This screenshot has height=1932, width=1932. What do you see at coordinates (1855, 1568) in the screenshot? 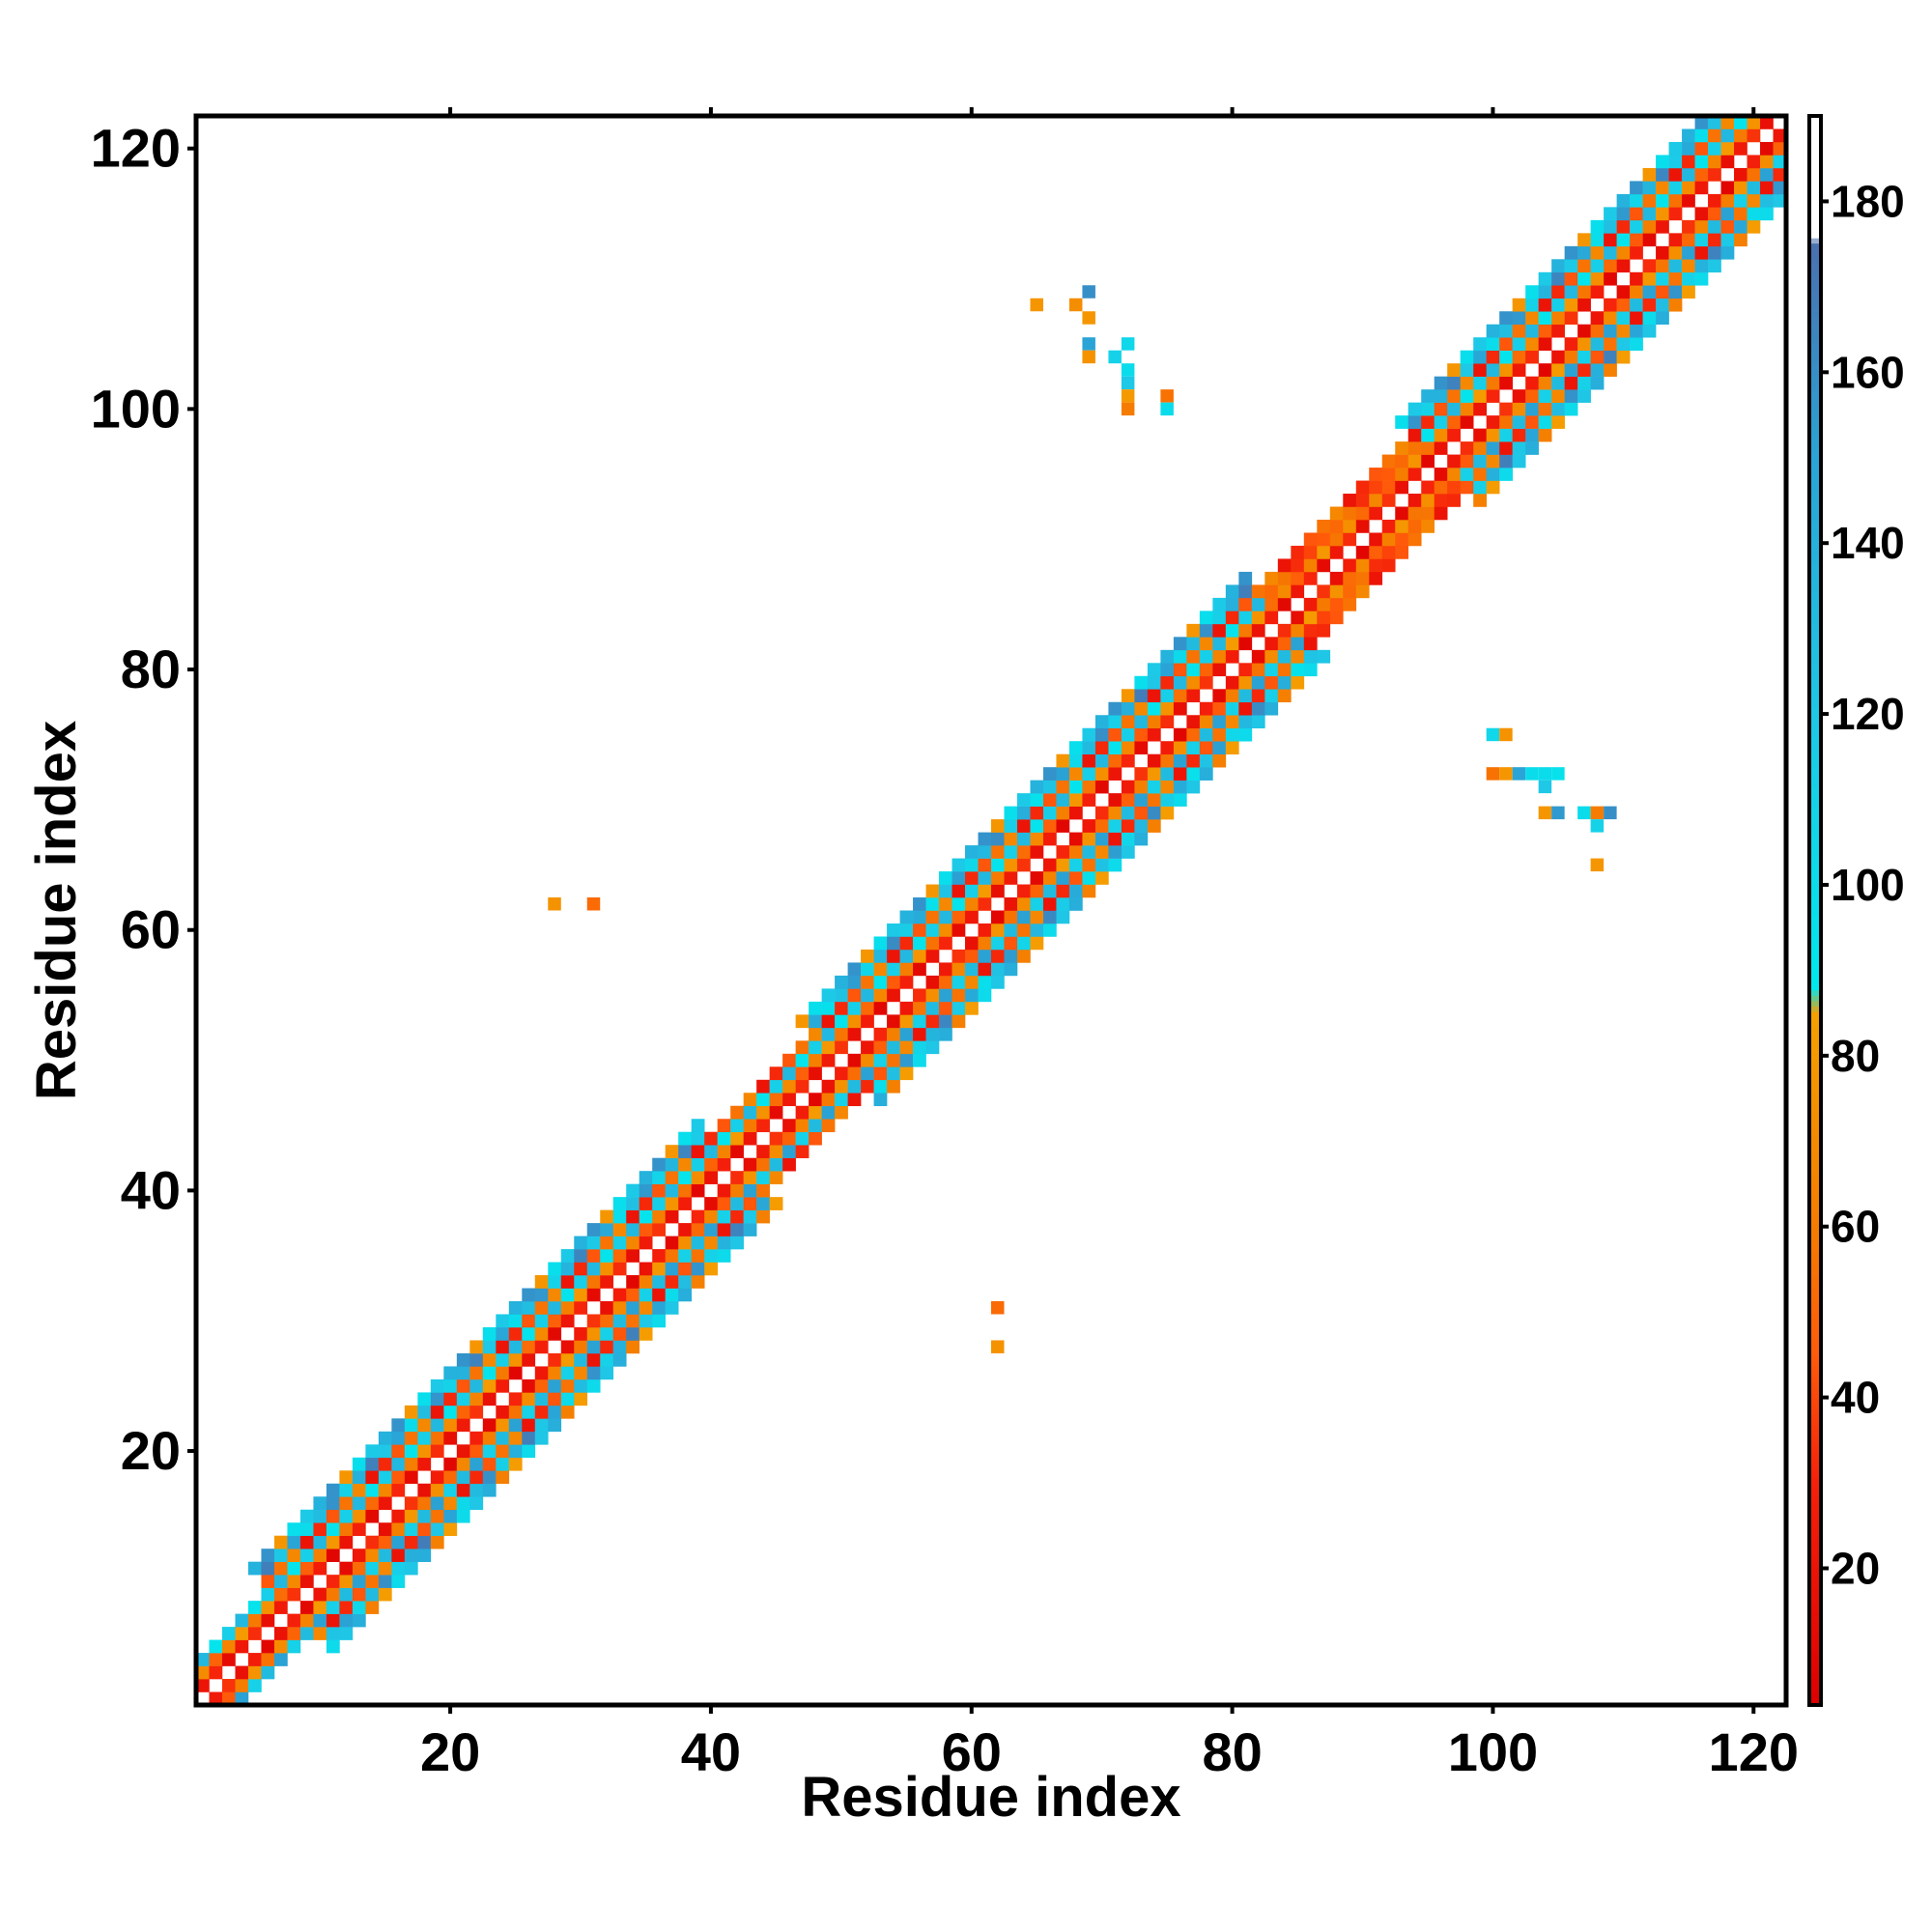
I see `colorbar-tick-label: 20` at bounding box center [1855, 1568].